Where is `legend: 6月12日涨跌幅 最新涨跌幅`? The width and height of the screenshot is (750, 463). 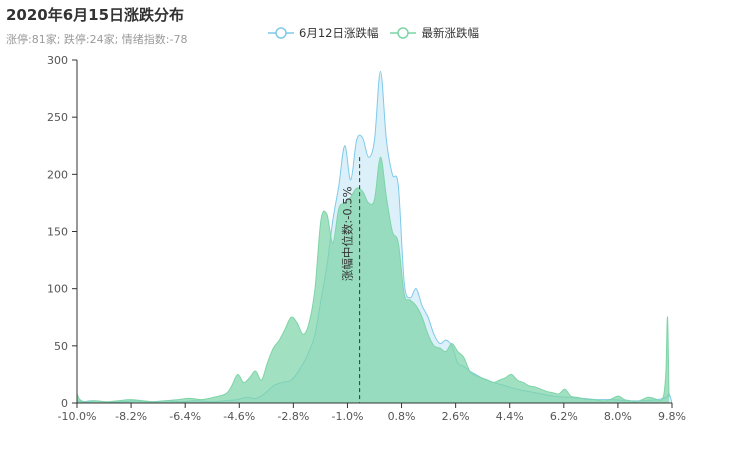
legend: 6月12日涨跌幅 最新涨跌幅 is located at coordinates (373, 33).